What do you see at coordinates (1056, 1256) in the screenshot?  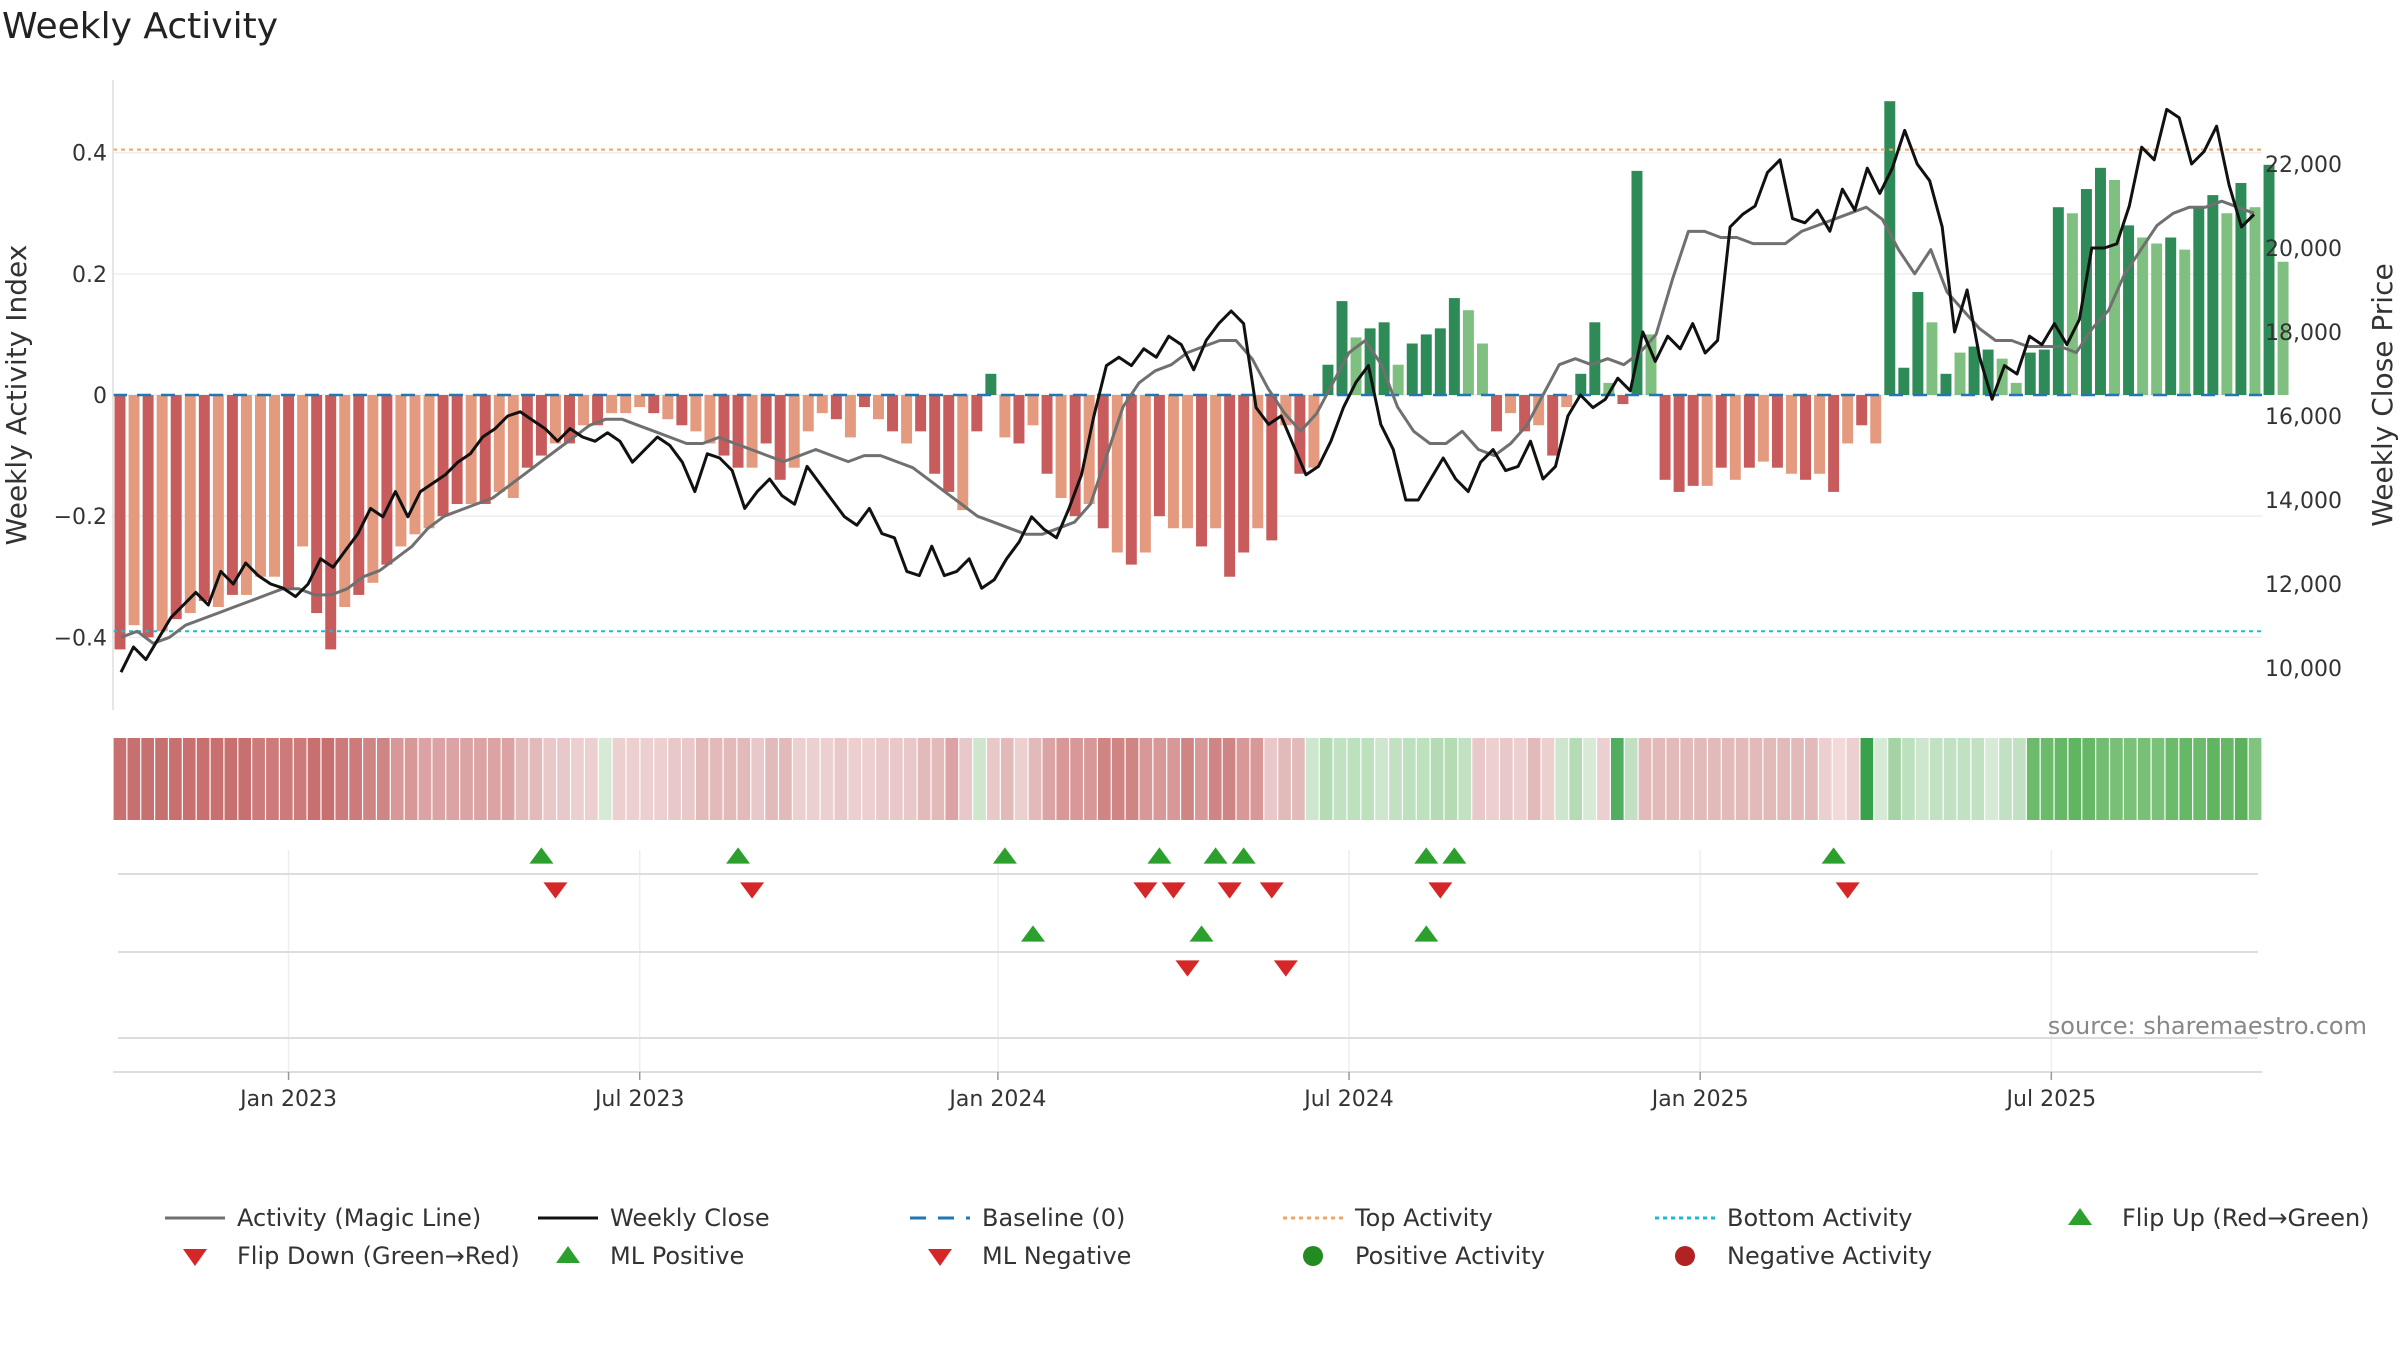 I see `legend-label: ML Negative` at bounding box center [1056, 1256].